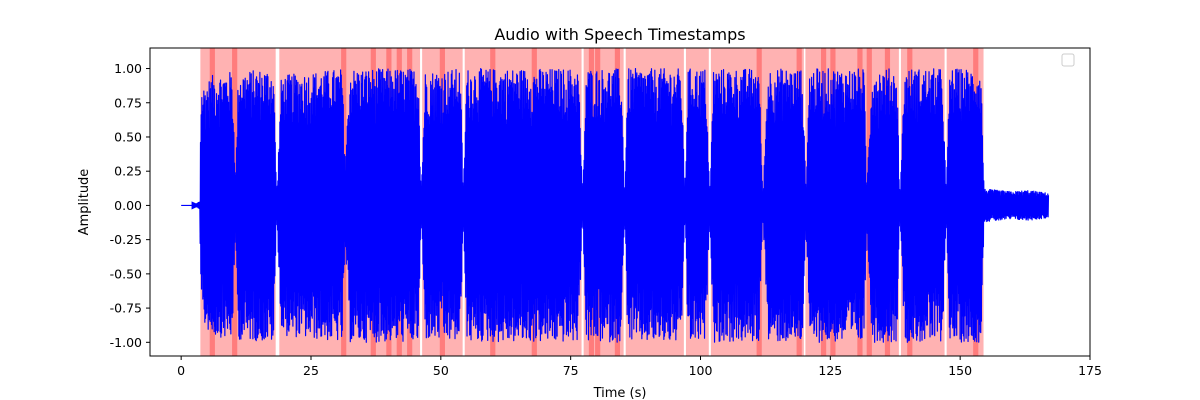  I want to click on x-tick-label: 150, so click(960, 370).